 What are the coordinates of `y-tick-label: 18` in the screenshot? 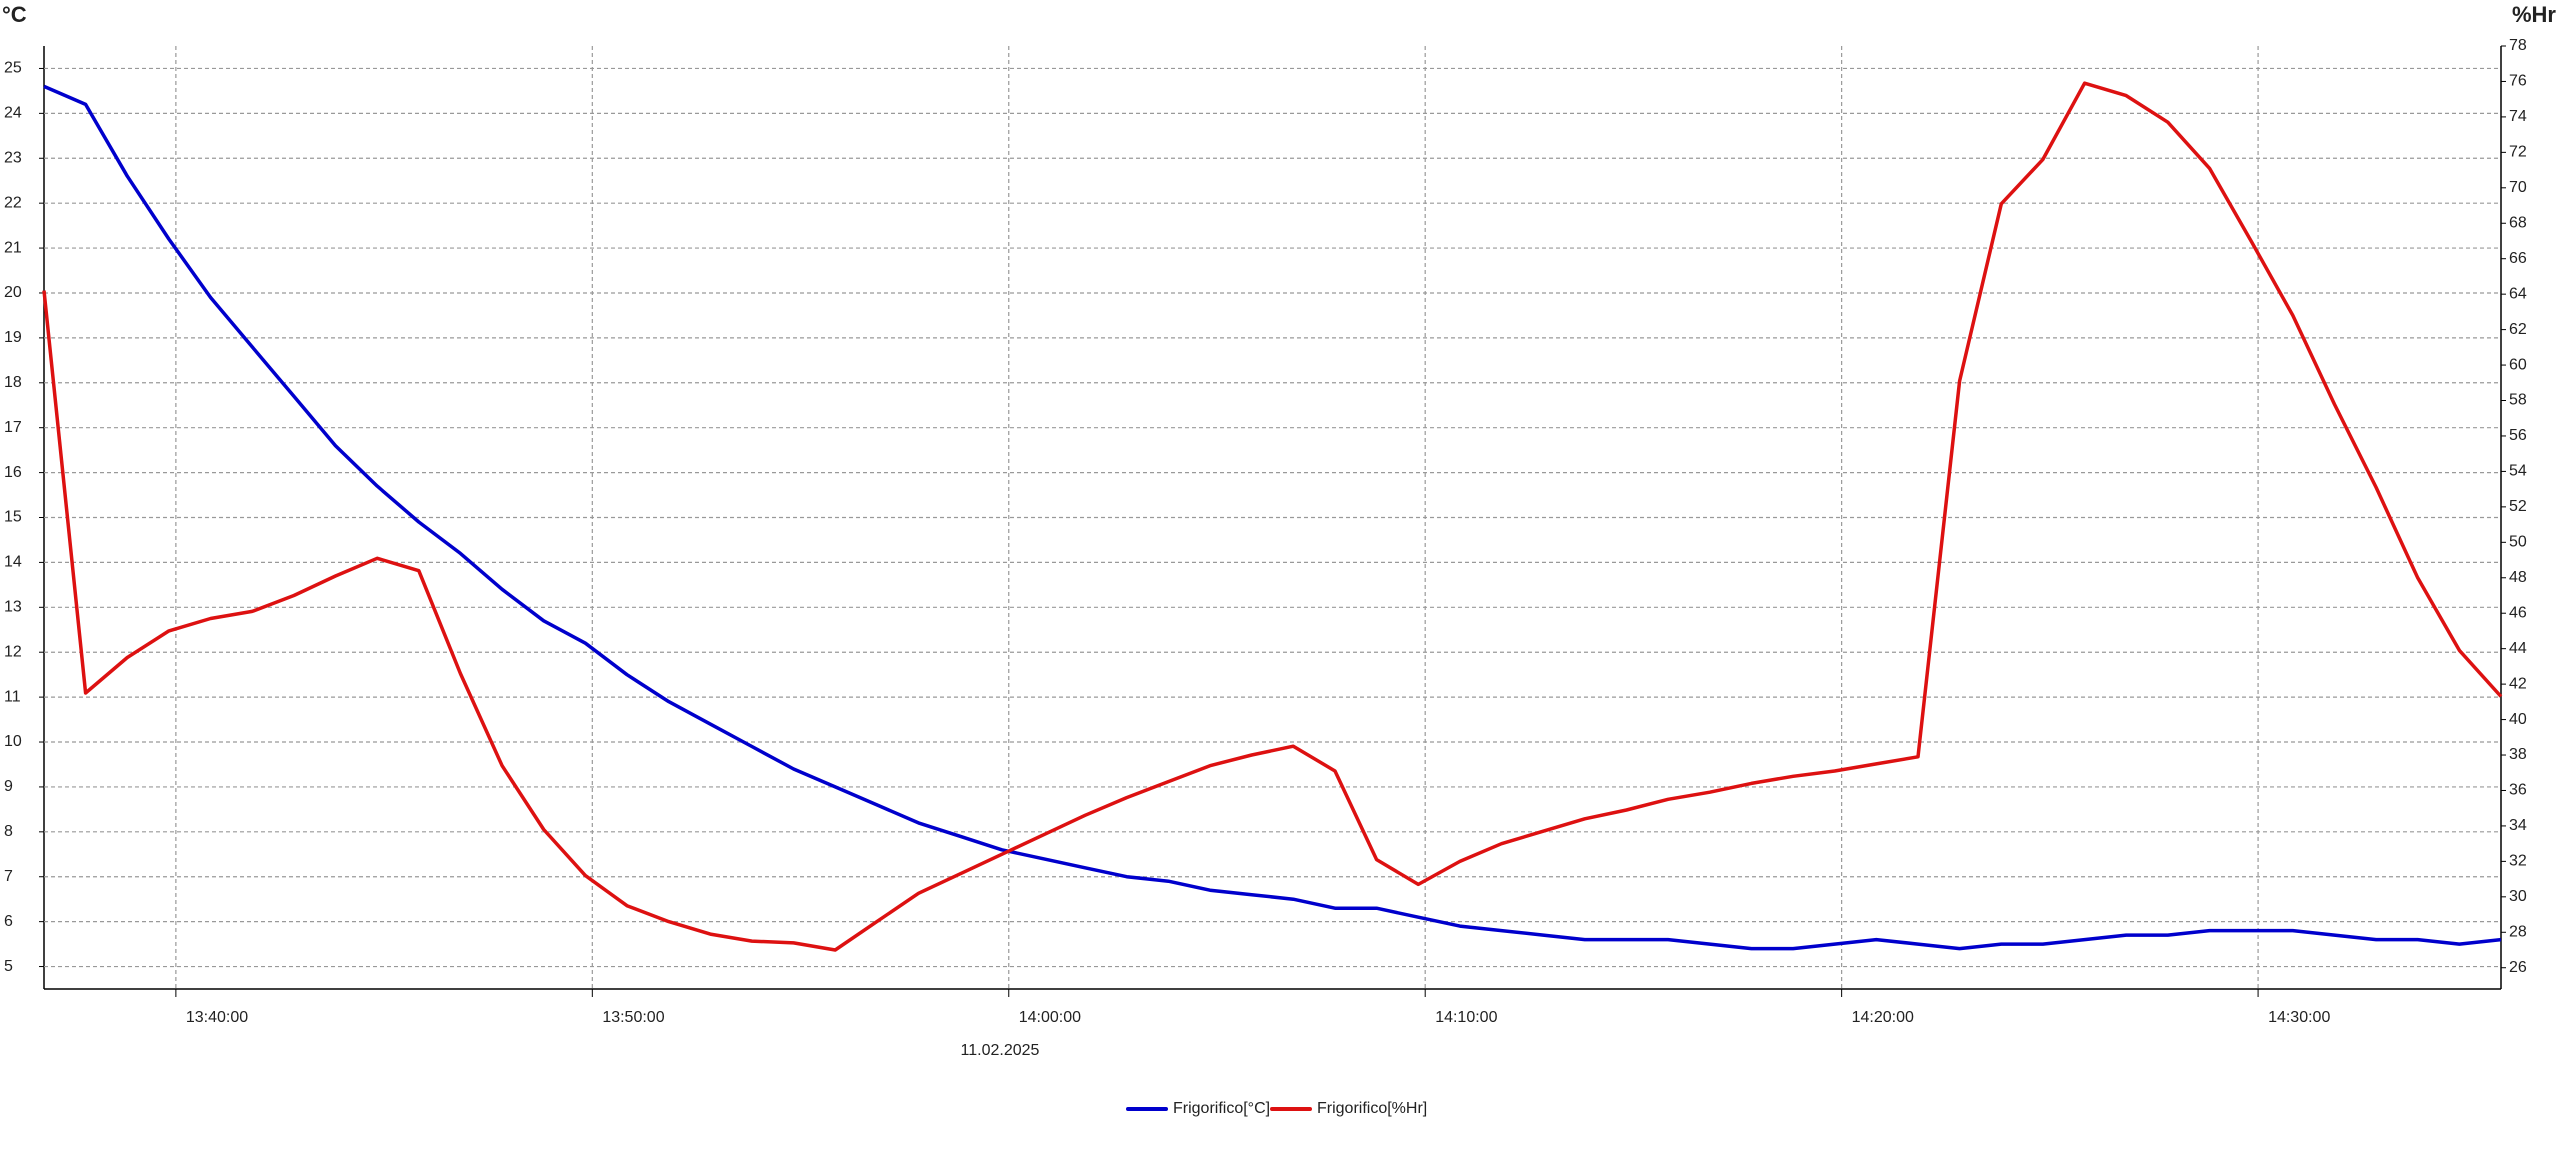 It's located at (13, 382).